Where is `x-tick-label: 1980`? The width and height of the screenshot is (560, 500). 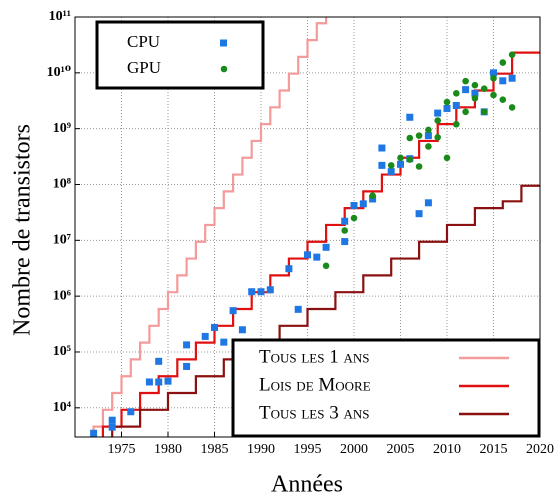 x-tick-label: 1980 is located at coordinates (168, 449).